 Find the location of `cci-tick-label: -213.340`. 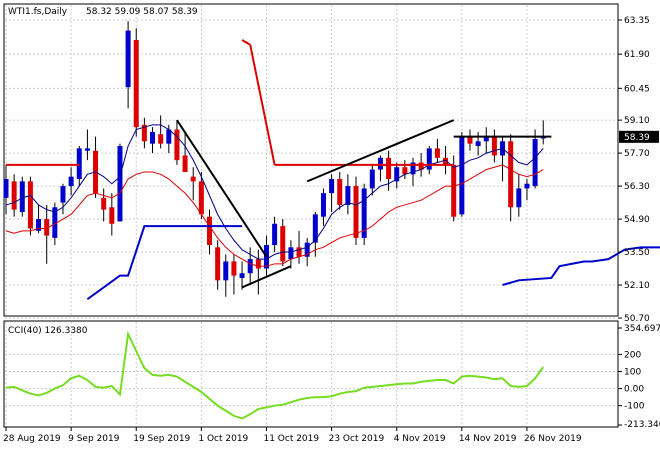

cci-tick-label: -213.340 is located at coordinates (642, 425).